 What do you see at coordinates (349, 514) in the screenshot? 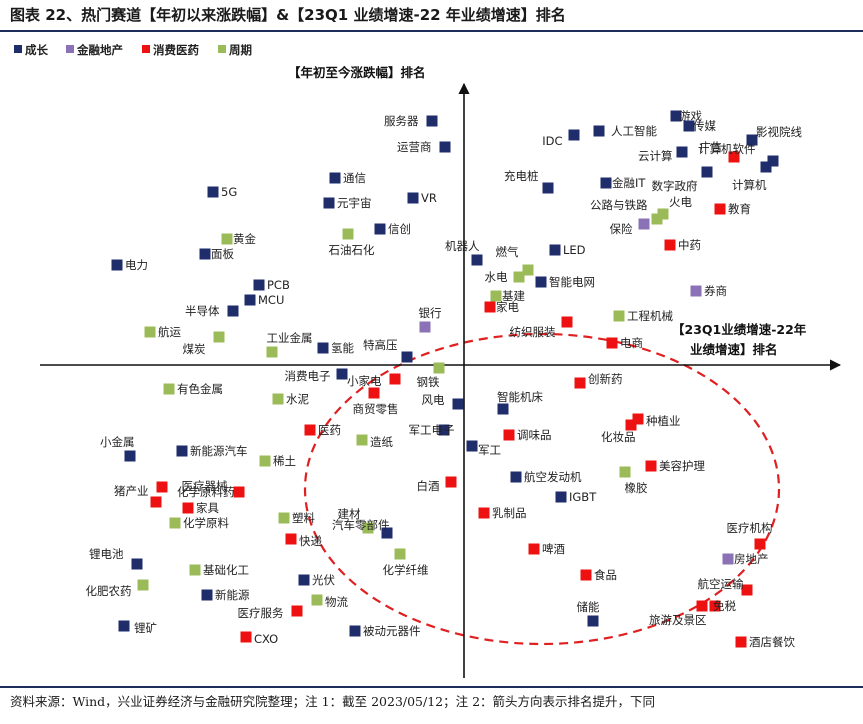
I see `label-point-78: 建材` at bounding box center [349, 514].